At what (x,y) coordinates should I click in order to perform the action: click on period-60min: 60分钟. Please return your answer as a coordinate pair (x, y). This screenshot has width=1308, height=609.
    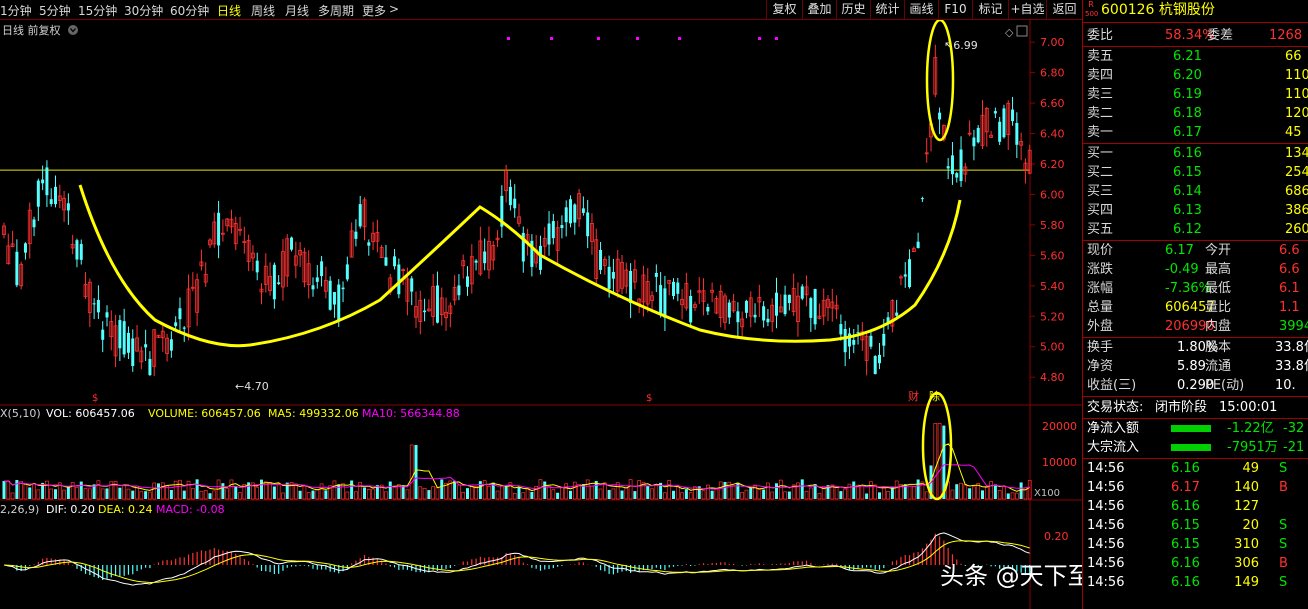
    Looking at the image, I should click on (190, 11).